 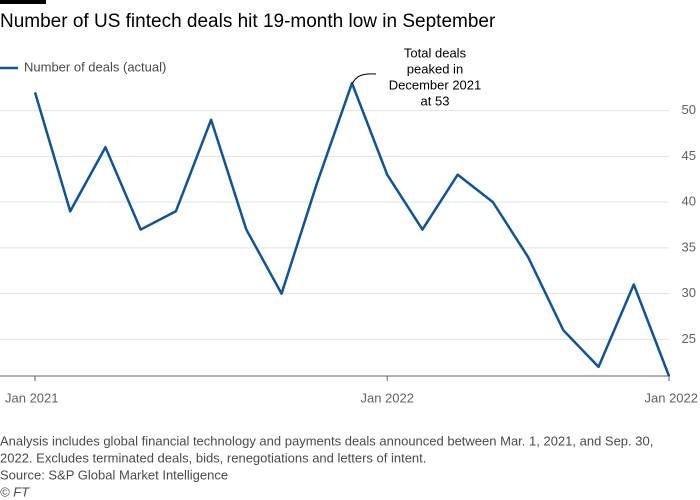 I want to click on annotation: Total deals, so click(x=435, y=52).